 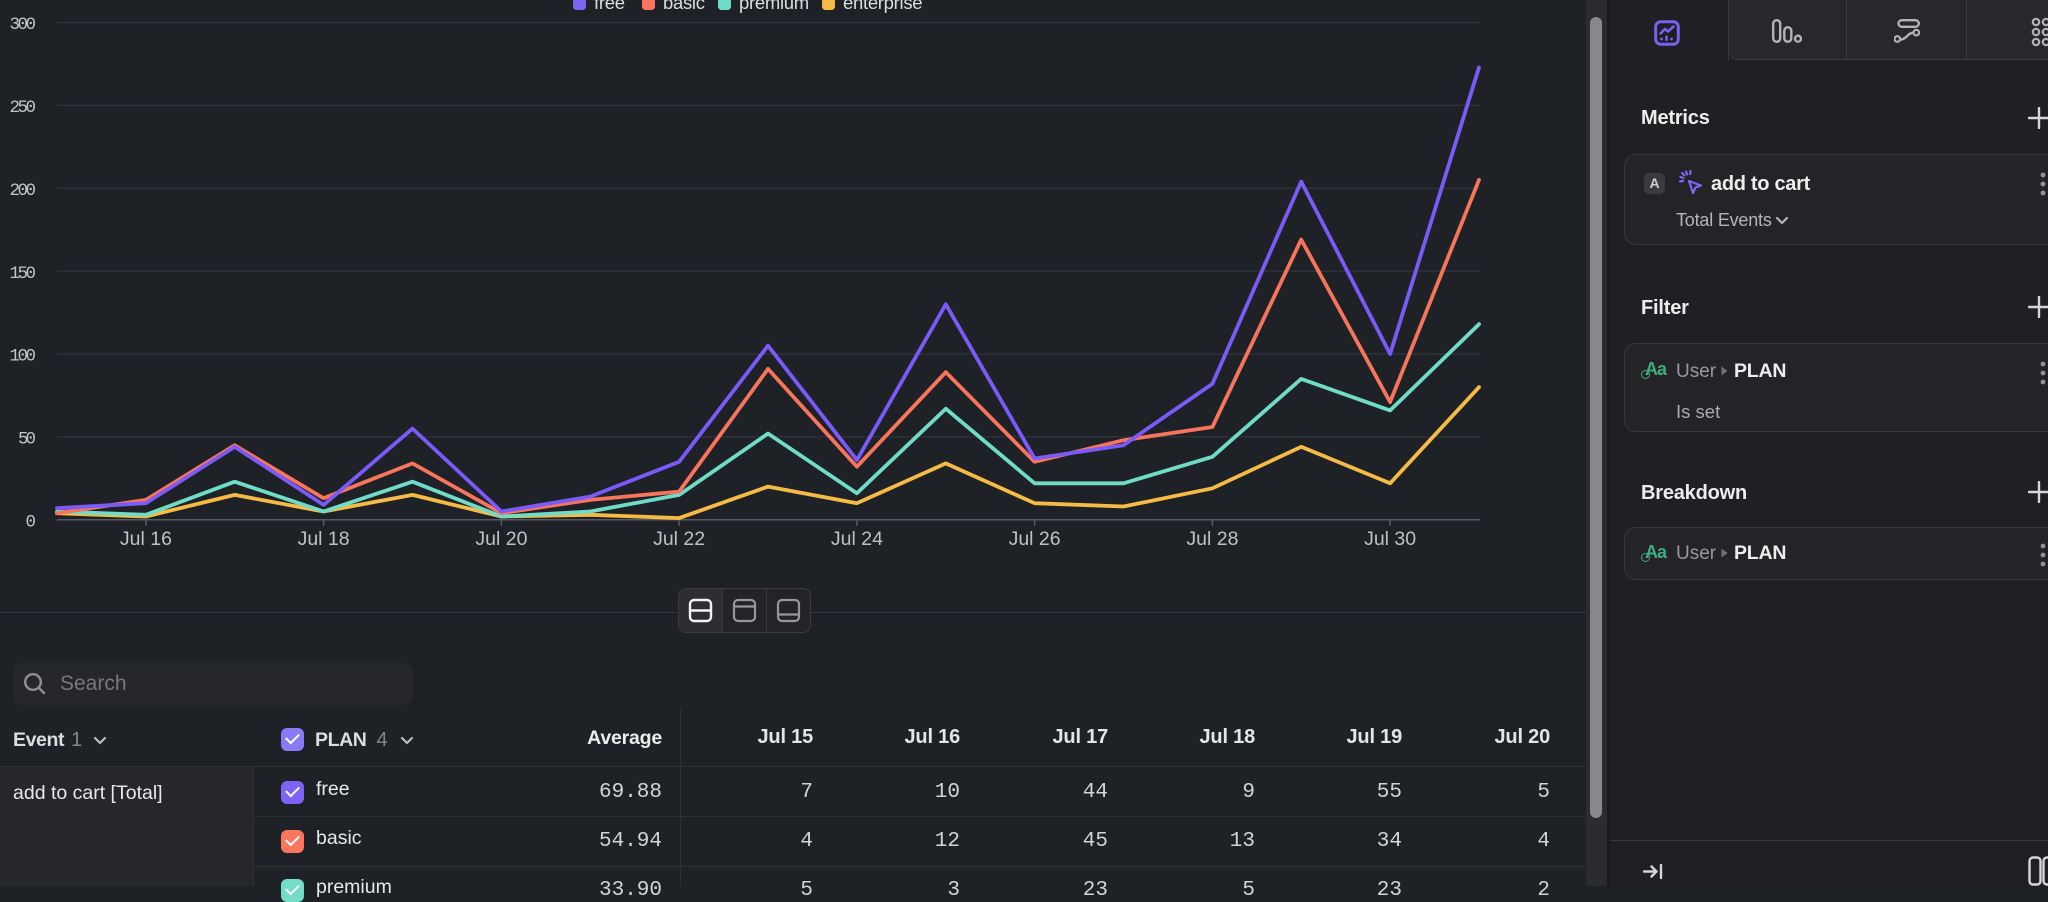 I want to click on svg-text: enterprise, so click(x=882, y=6).